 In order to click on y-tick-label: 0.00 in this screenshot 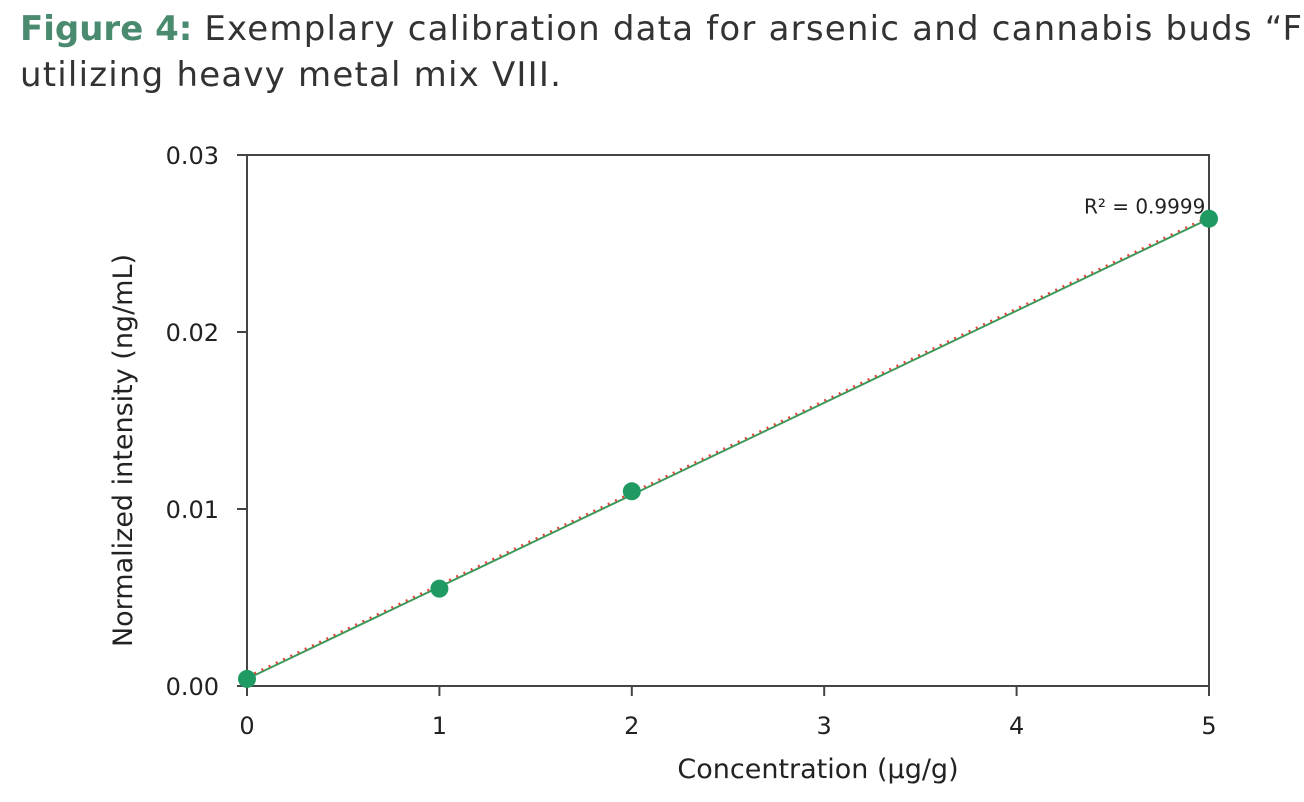, I will do `click(192, 687)`.